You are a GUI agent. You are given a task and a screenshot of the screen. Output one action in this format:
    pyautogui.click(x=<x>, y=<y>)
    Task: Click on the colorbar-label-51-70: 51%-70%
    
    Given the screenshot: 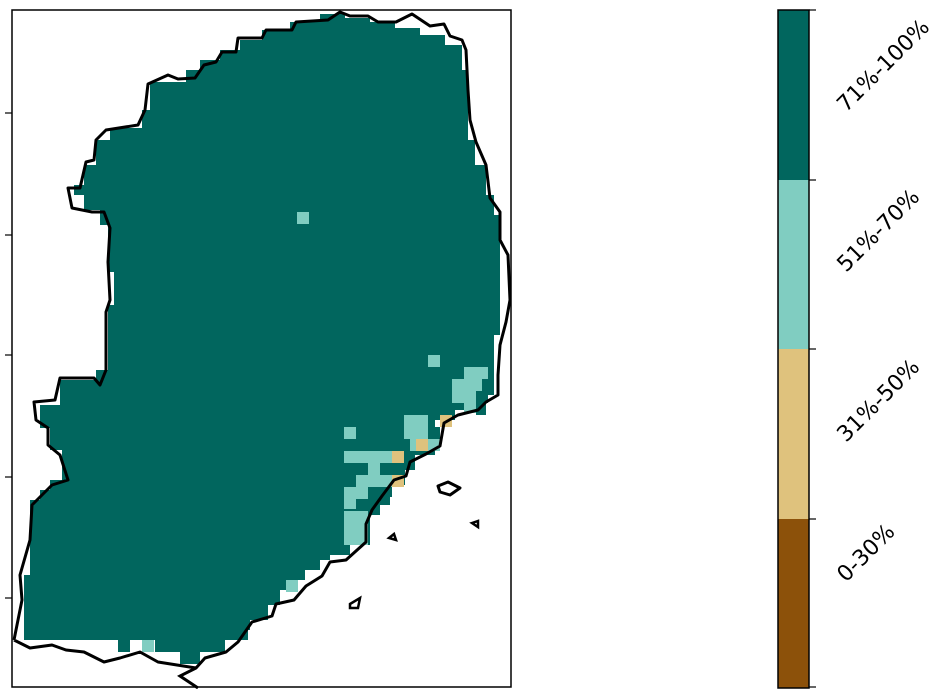 What is the action you would take?
    pyautogui.click(x=879, y=231)
    